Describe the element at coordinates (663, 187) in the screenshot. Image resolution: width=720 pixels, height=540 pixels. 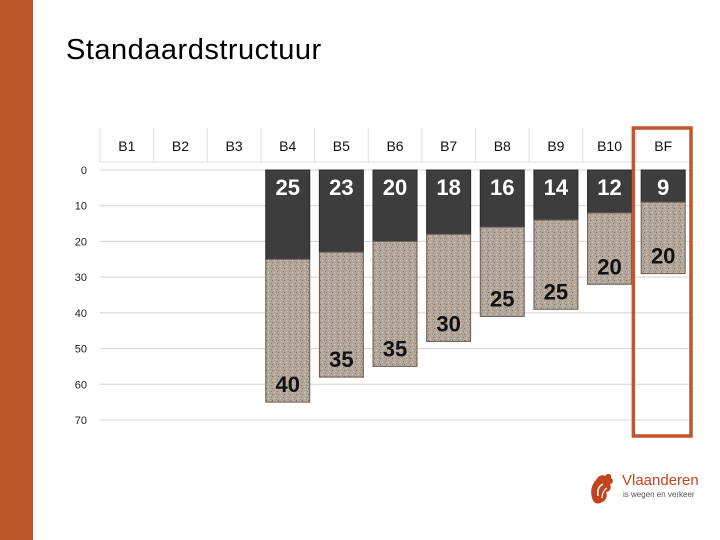
I see `top-layer-value-label: 9` at that location.